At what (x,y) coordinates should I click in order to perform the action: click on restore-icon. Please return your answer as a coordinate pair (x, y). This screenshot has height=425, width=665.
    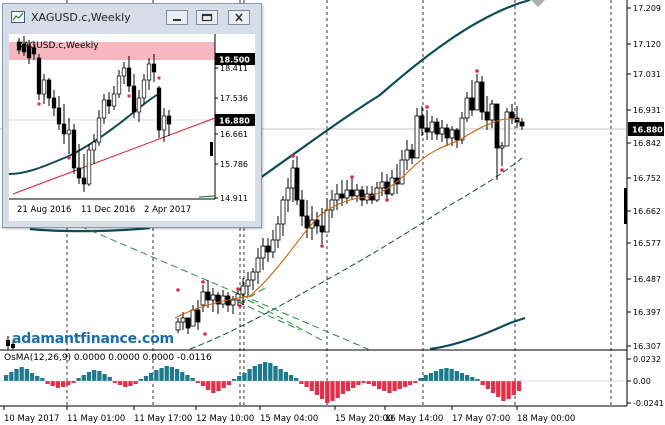
    Looking at the image, I should click on (207, 17).